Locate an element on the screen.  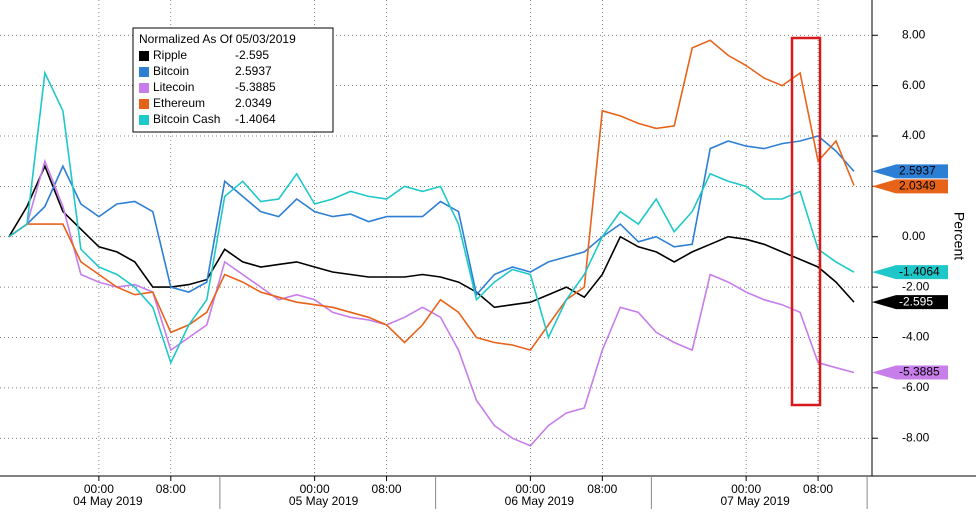
legend-value: 2.5937 is located at coordinates (253, 71).